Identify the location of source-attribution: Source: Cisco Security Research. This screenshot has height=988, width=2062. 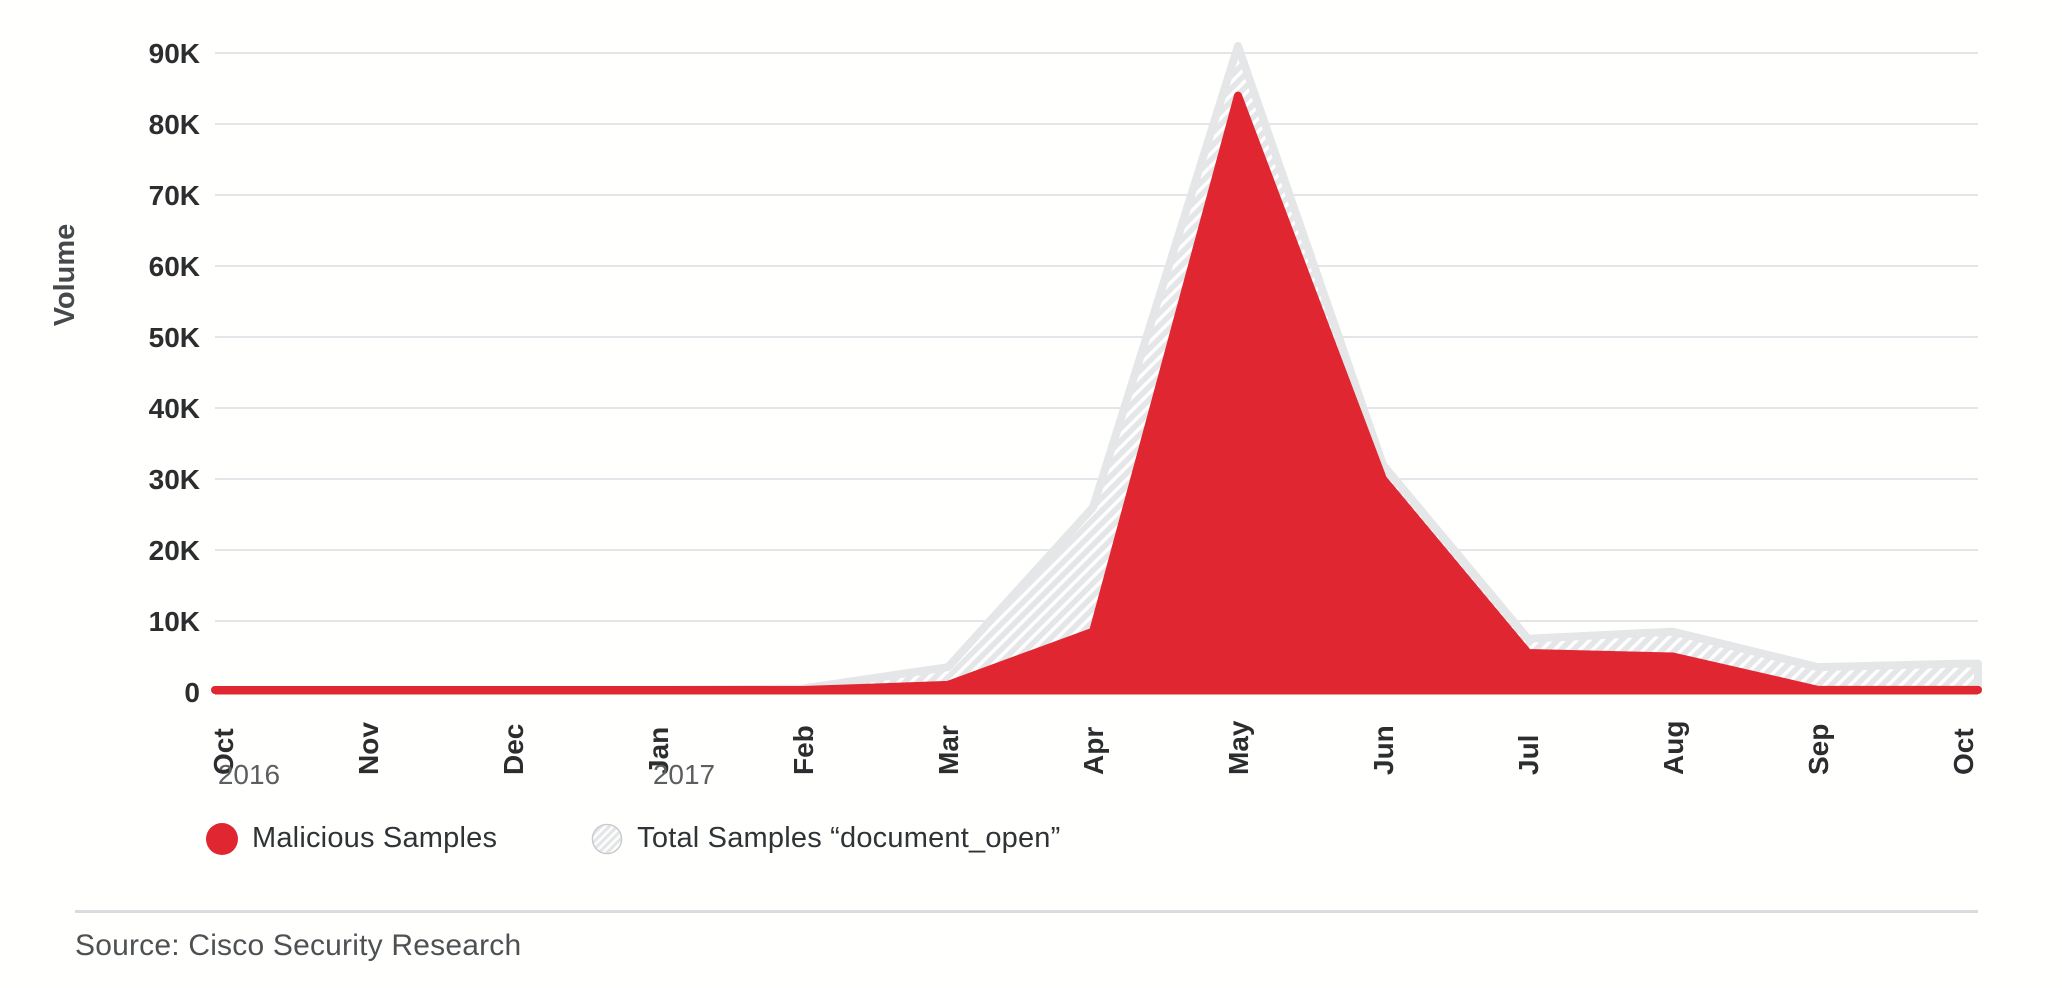
(298, 945).